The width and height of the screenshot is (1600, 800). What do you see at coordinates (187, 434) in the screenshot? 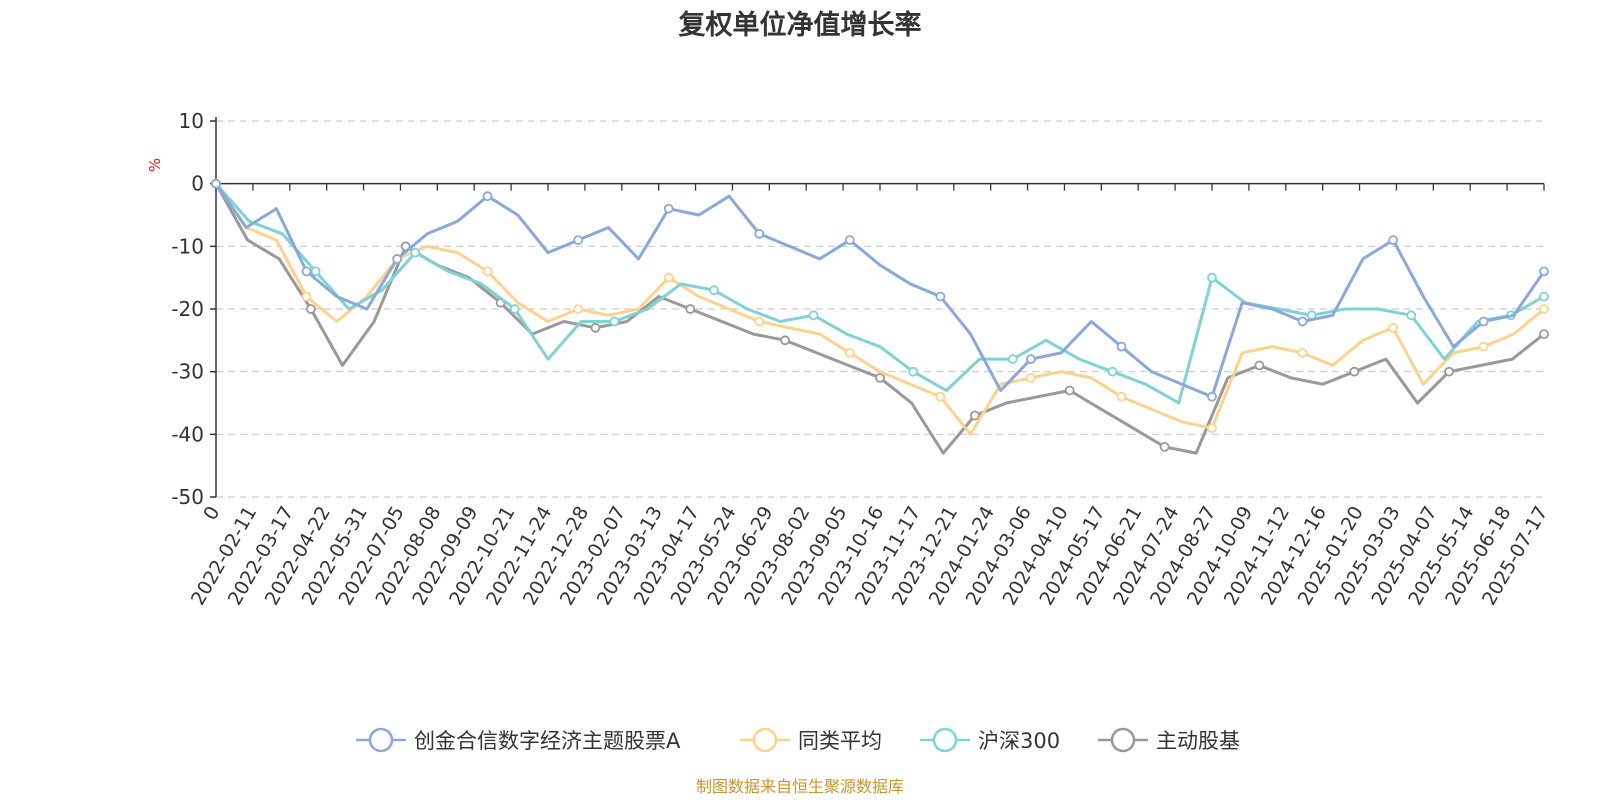
I see `y-tick-label: -40` at bounding box center [187, 434].